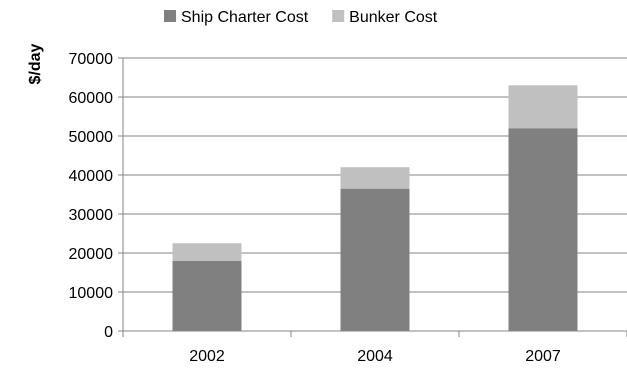 This screenshot has width=627, height=373. Describe the element at coordinates (91, 254) in the screenshot. I see `y-tick-label: 20000` at that location.